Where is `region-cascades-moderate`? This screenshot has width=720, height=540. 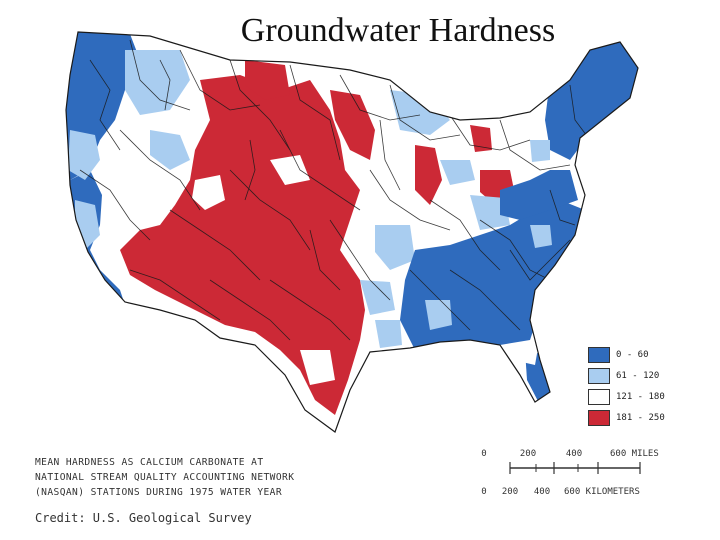
region-cascades-moderate is located at coordinates (157, 82).